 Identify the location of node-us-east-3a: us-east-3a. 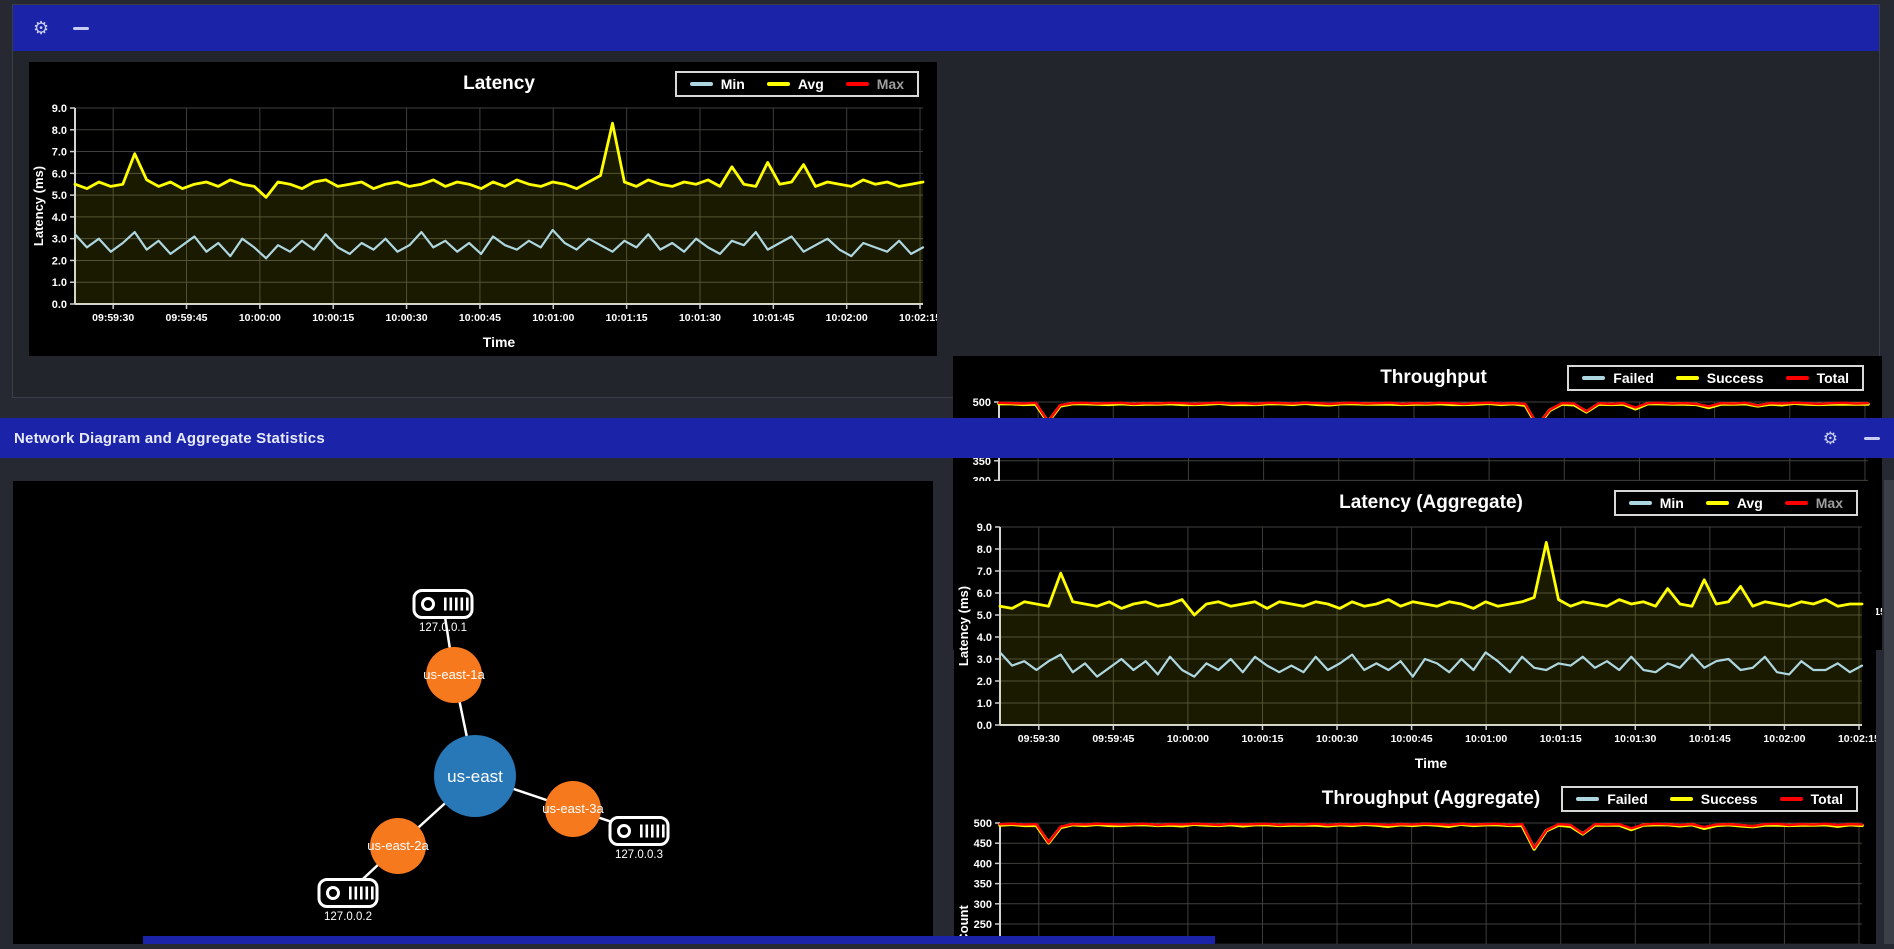
(573, 809).